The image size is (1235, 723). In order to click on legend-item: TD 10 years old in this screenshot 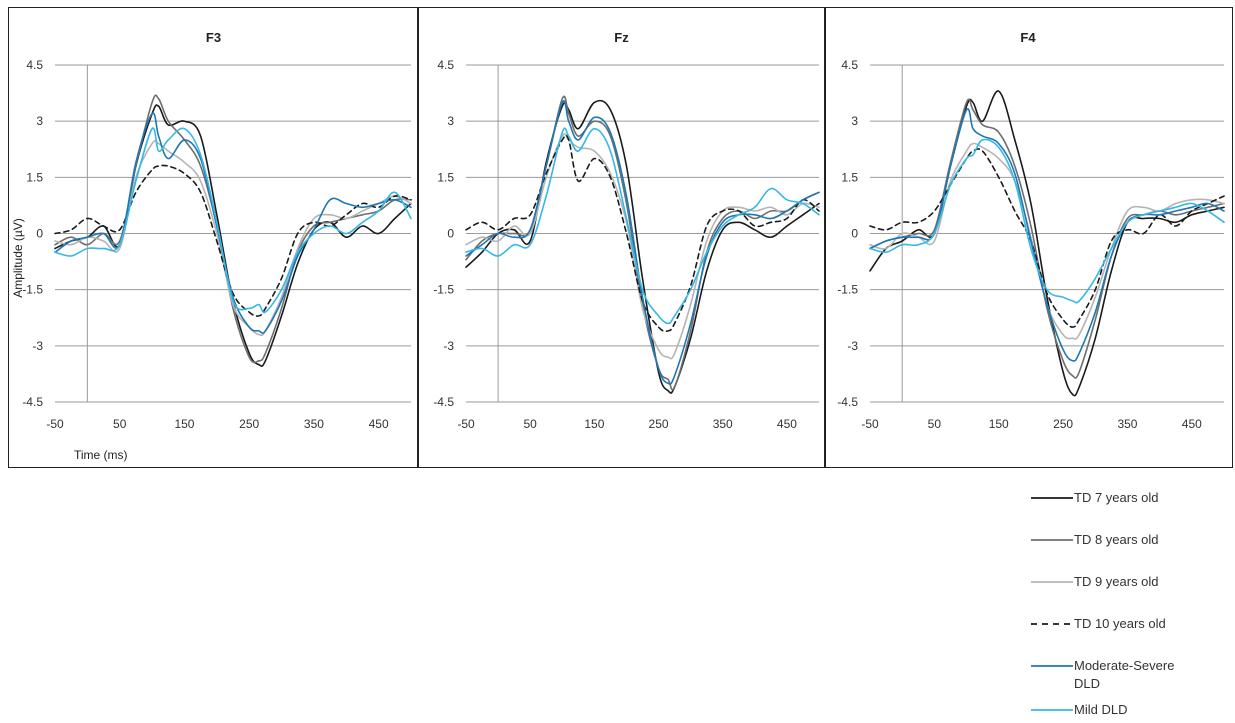, I will do `click(1098, 624)`.